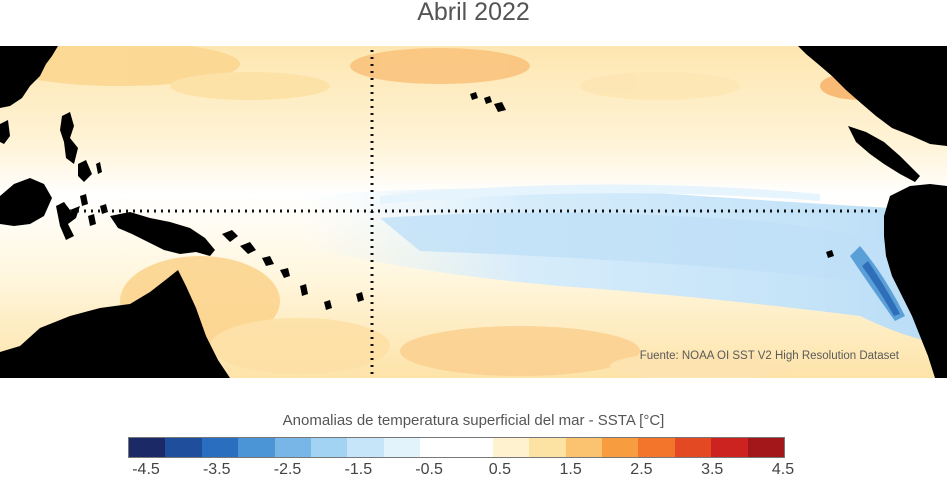 This screenshot has width=947, height=481. Describe the element at coordinates (287, 469) in the screenshot. I see `colorbar-tick-label: -2.5` at that location.